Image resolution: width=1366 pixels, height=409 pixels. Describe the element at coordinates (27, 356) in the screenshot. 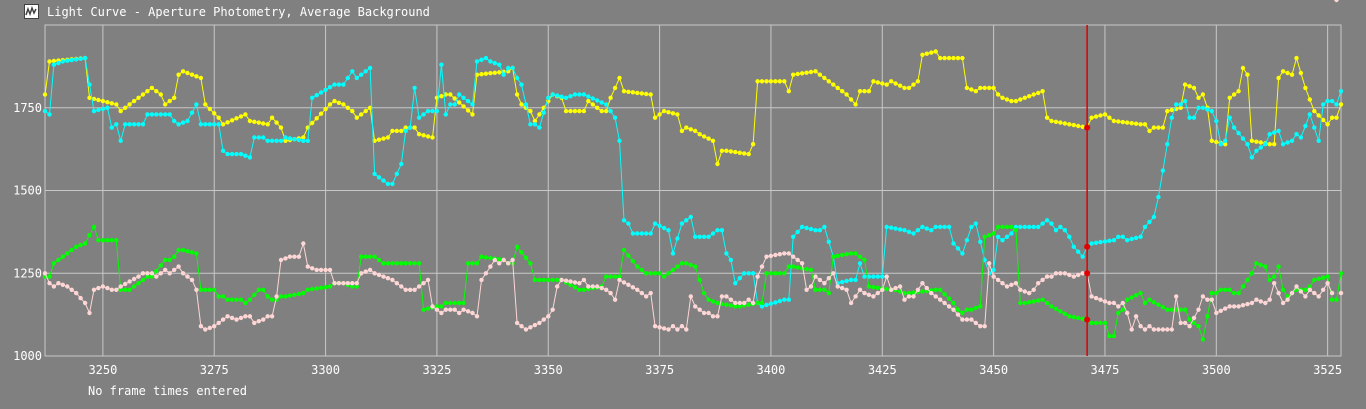

I see `y-tick-label: 1000` at that location.